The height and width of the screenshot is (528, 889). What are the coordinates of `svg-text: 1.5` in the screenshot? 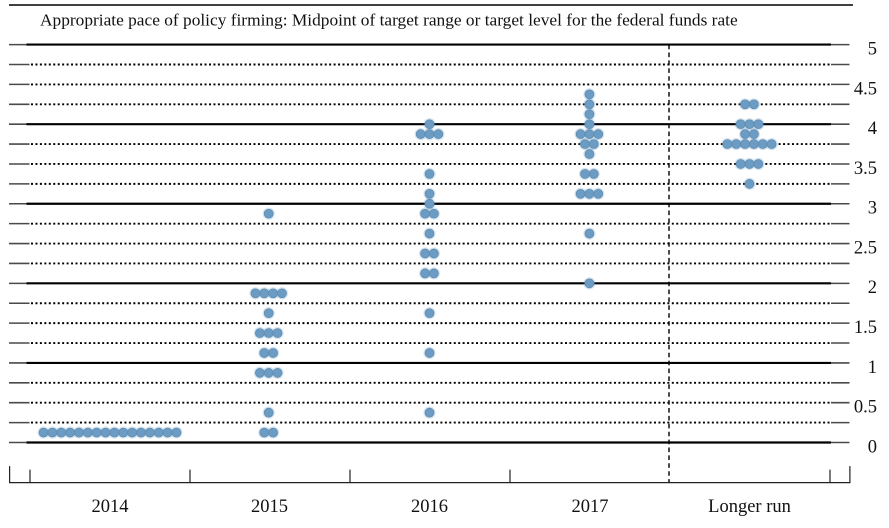 It's located at (865, 328).